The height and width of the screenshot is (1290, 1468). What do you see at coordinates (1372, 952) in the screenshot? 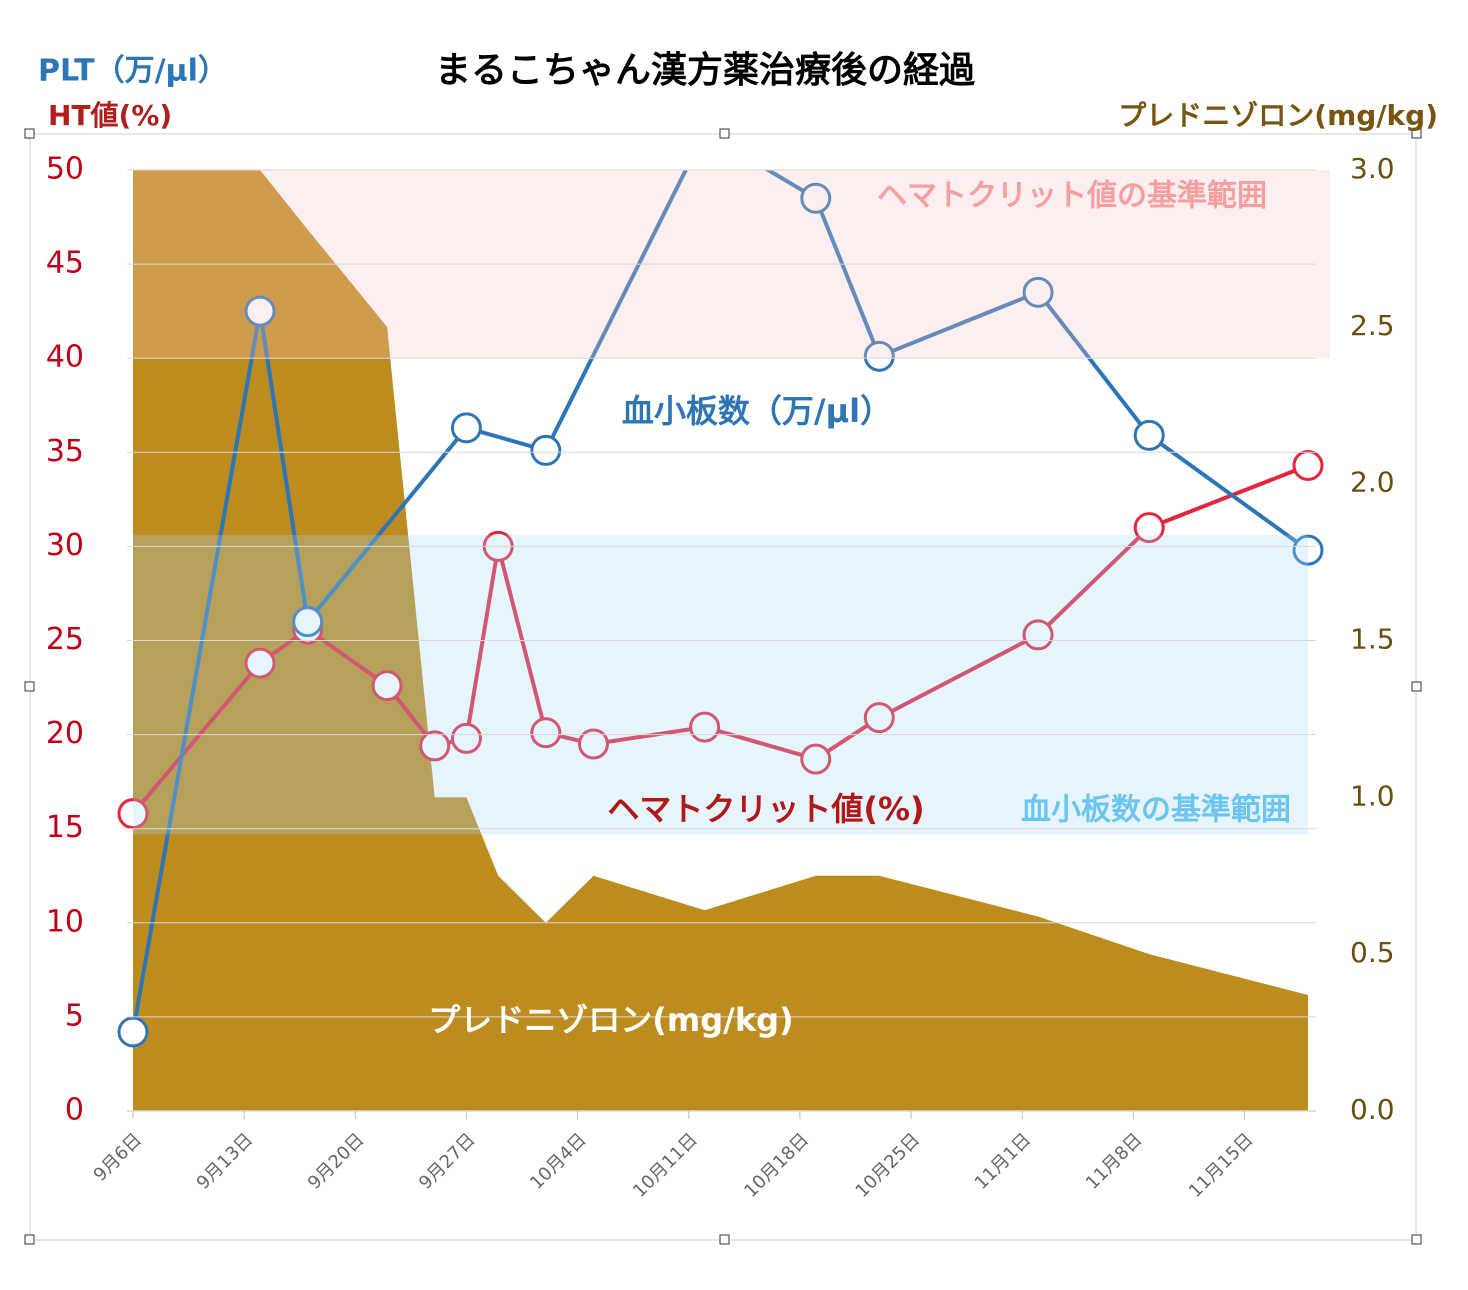
I see `y2-tick-label: 0.5` at bounding box center [1372, 952].